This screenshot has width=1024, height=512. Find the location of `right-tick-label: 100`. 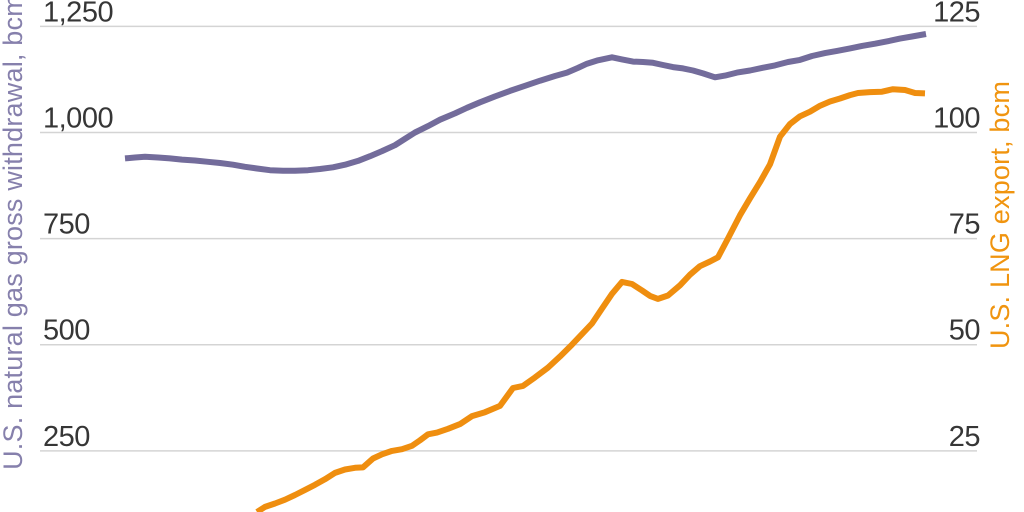

right-tick-label: 100 is located at coordinates (956, 118).